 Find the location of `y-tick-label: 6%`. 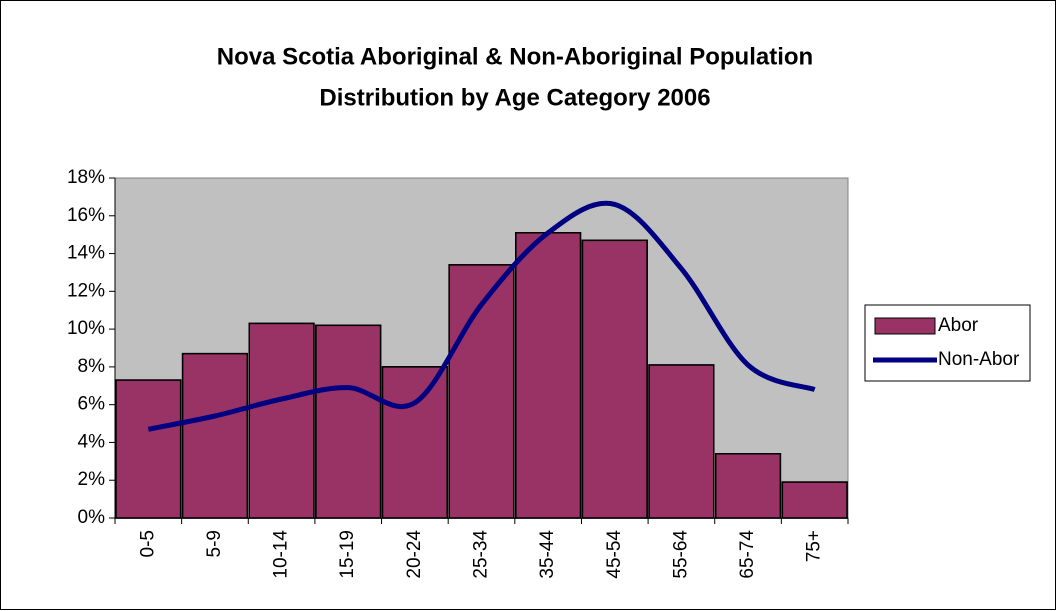

y-tick-label: 6% is located at coordinates (92, 404).